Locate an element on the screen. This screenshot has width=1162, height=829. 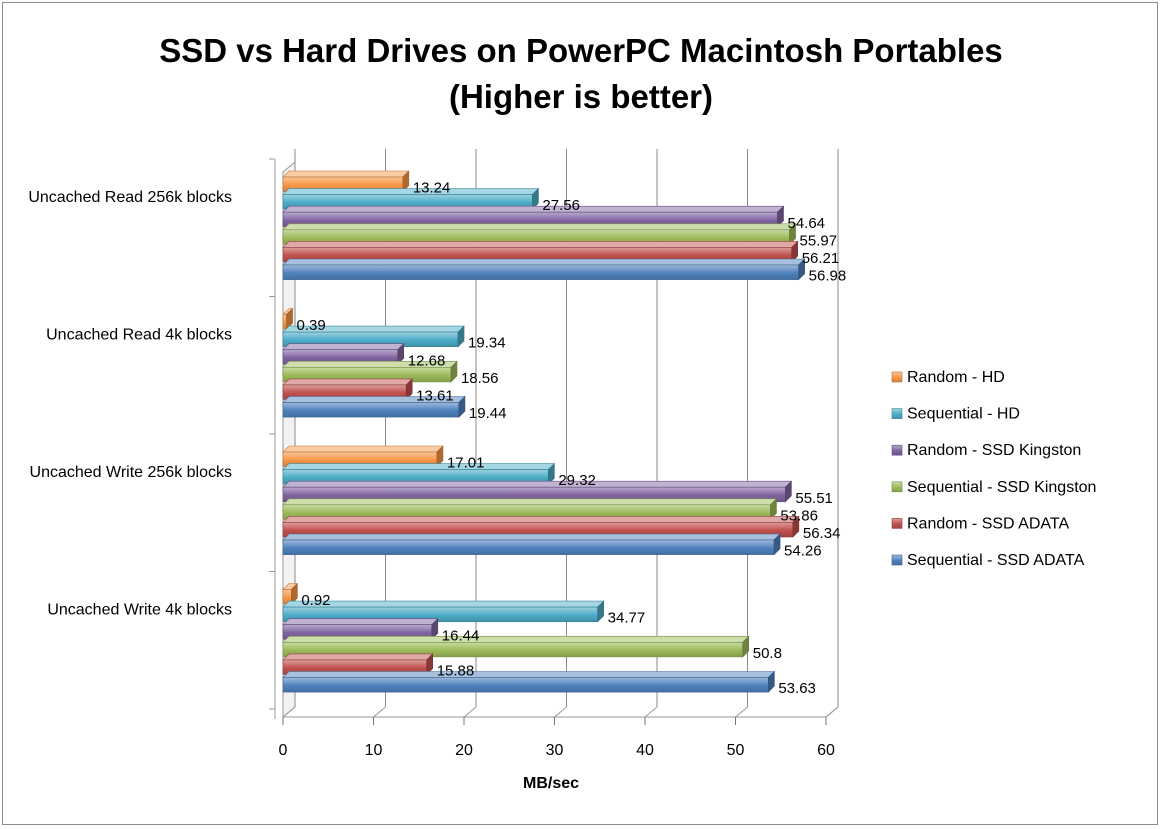
x-tick-label: 50 is located at coordinates (736, 750).